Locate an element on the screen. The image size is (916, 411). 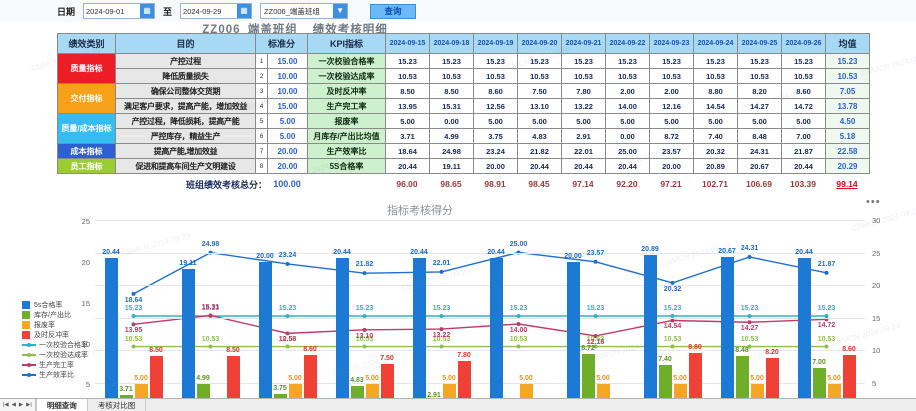
purpose-cell: 降低质量损失 is located at coordinates (185, 76).